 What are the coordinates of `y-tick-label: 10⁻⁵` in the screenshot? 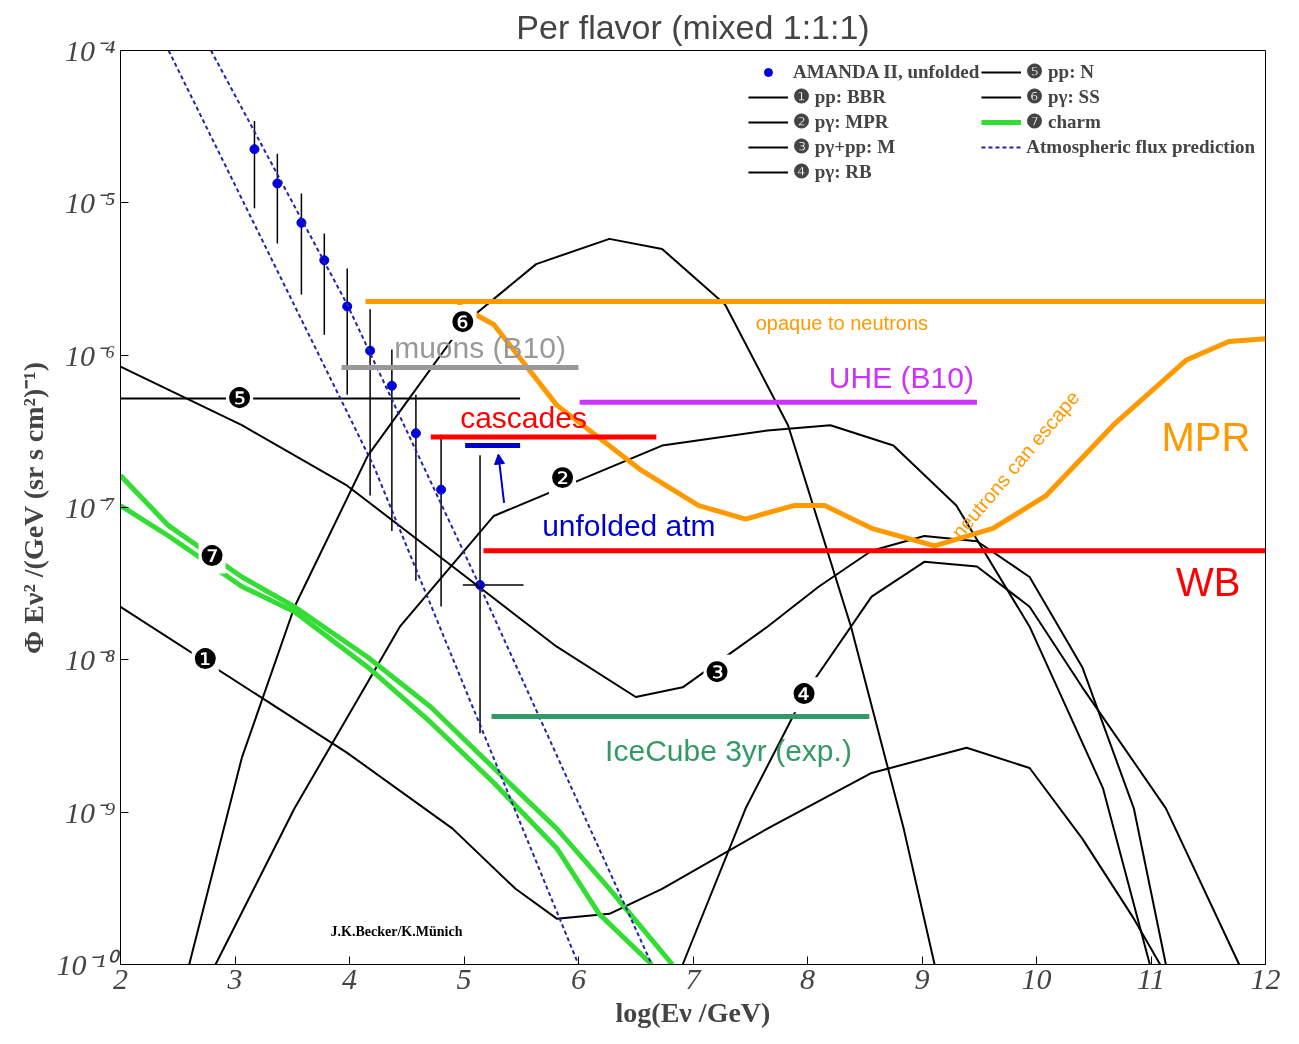 It's located at (90, 203).